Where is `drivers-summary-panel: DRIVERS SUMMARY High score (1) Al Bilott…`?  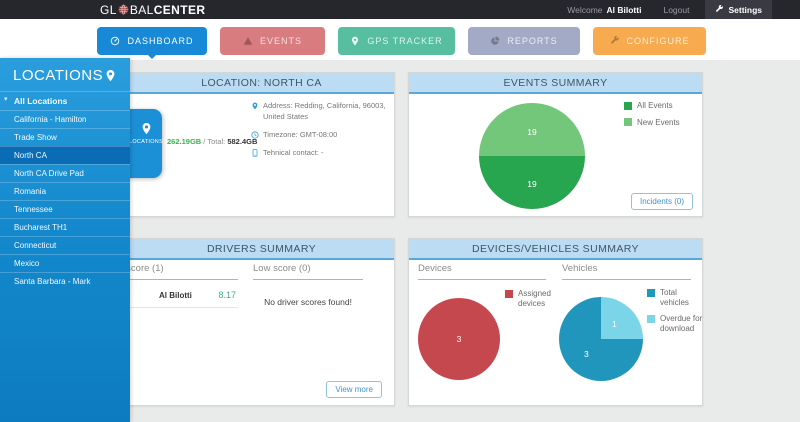 drivers-summary-panel: DRIVERS SUMMARY High score (1) Al Bilott… is located at coordinates (249, 322).